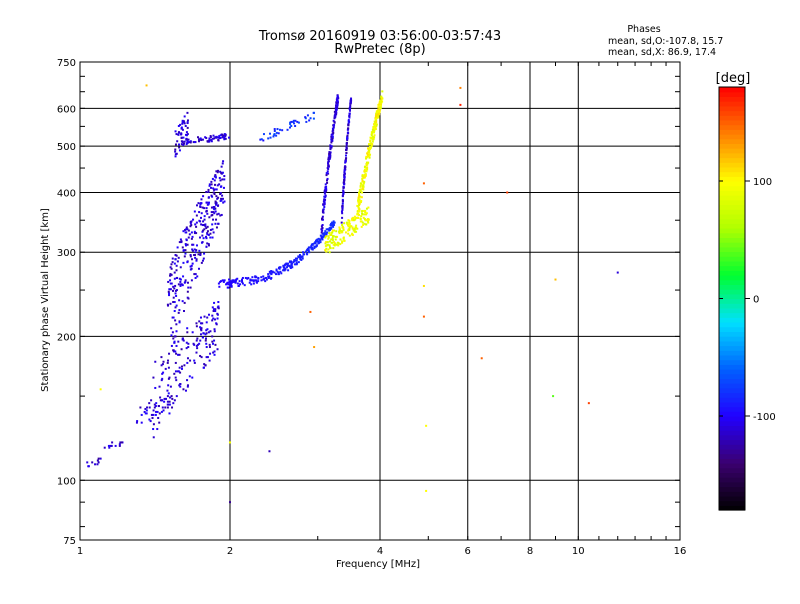  What do you see at coordinates (747, 298) in the screenshot?
I see `colorbar: -100 0 100` at bounding box center [747, 298].